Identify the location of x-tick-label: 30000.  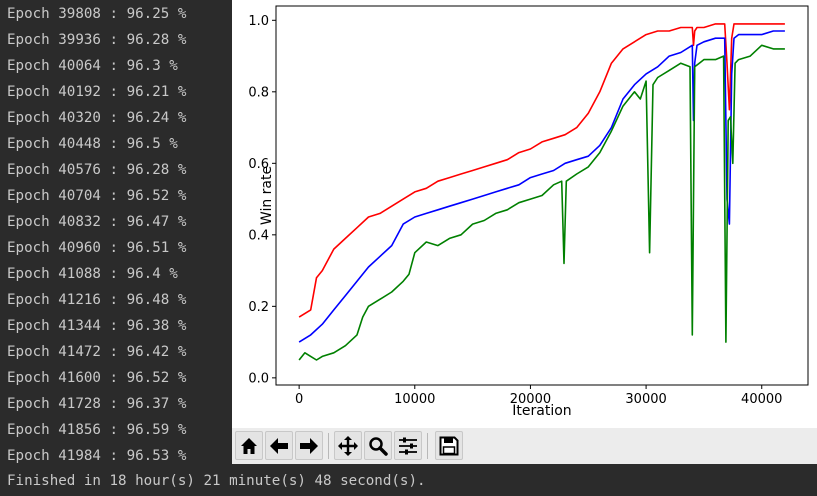
(645, 399).